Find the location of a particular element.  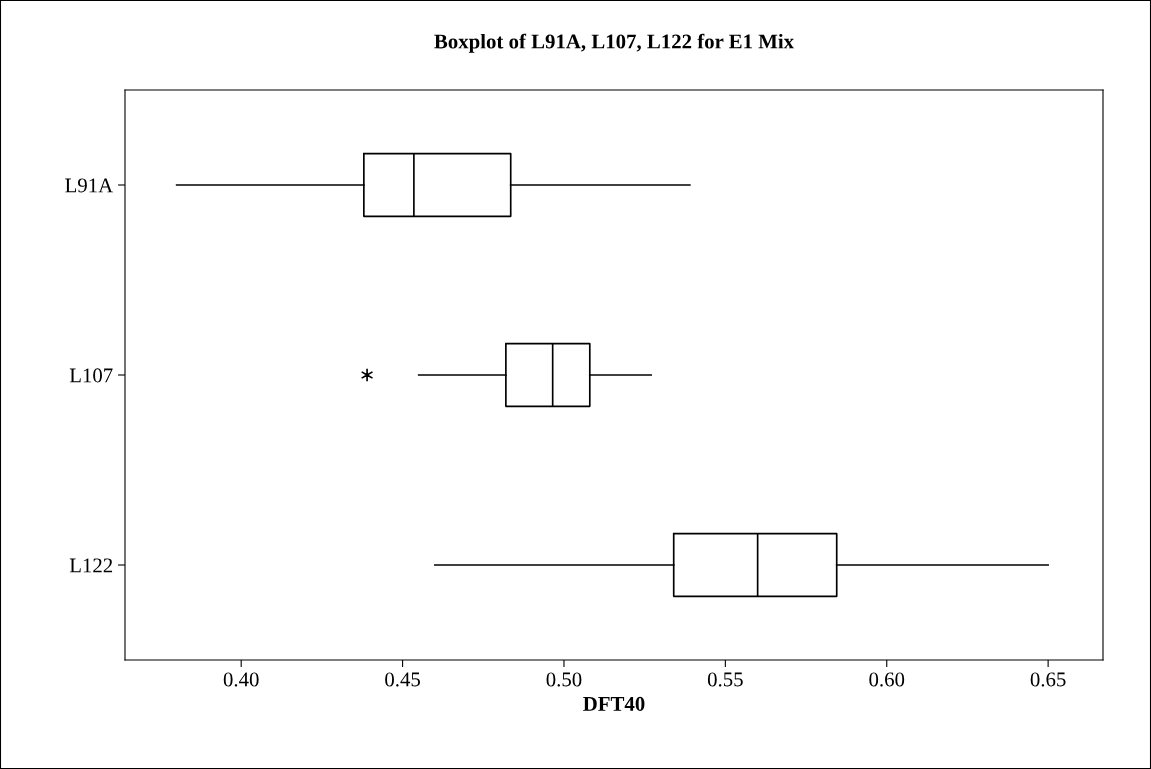

x-tick-label: 0.60 is located at coordinates (887, 679).